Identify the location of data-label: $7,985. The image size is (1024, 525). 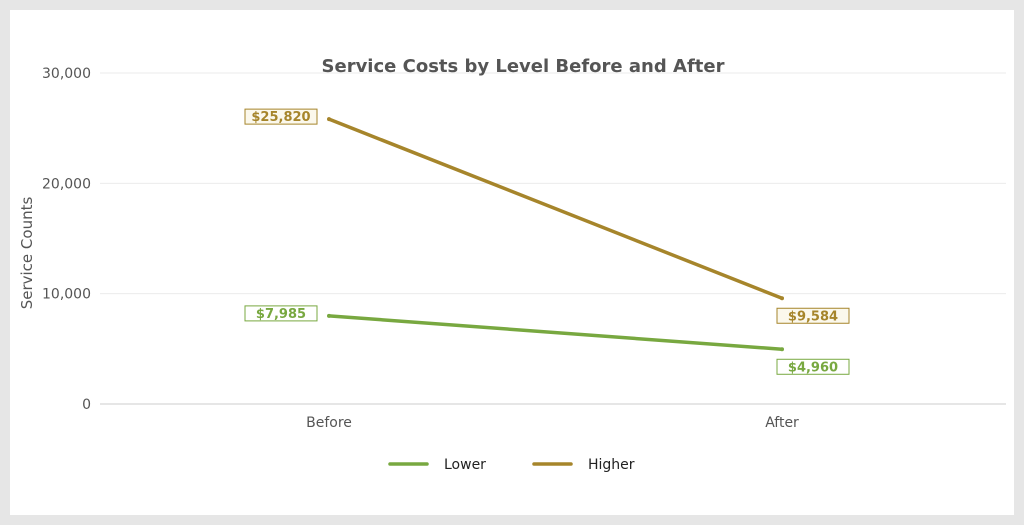
(281, 314).